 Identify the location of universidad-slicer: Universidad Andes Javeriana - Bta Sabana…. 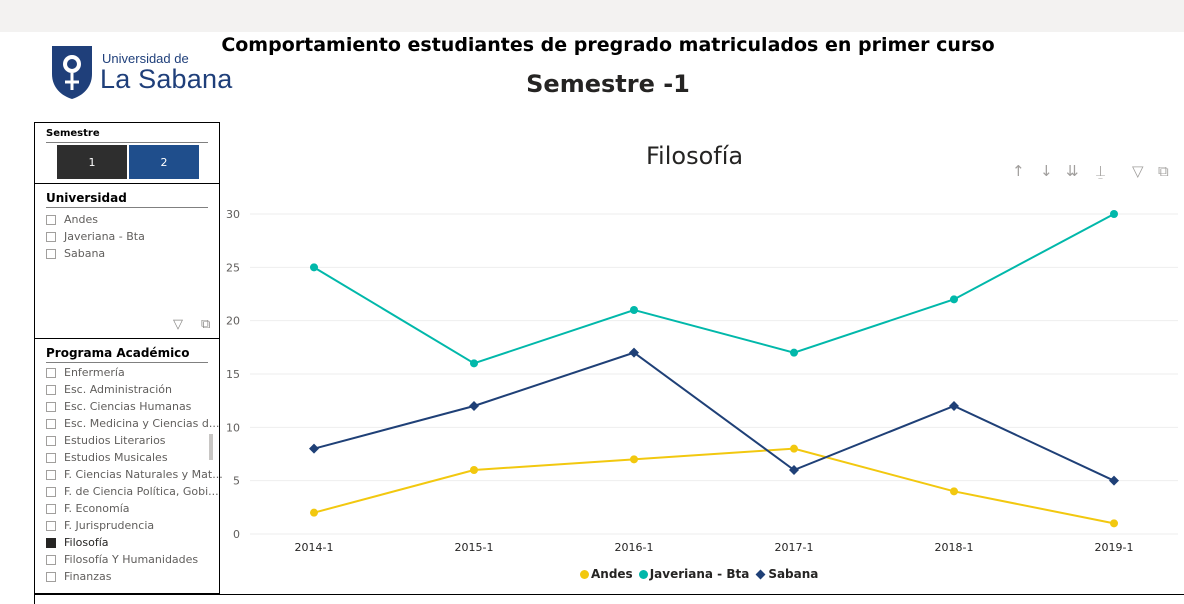
(127, 261).